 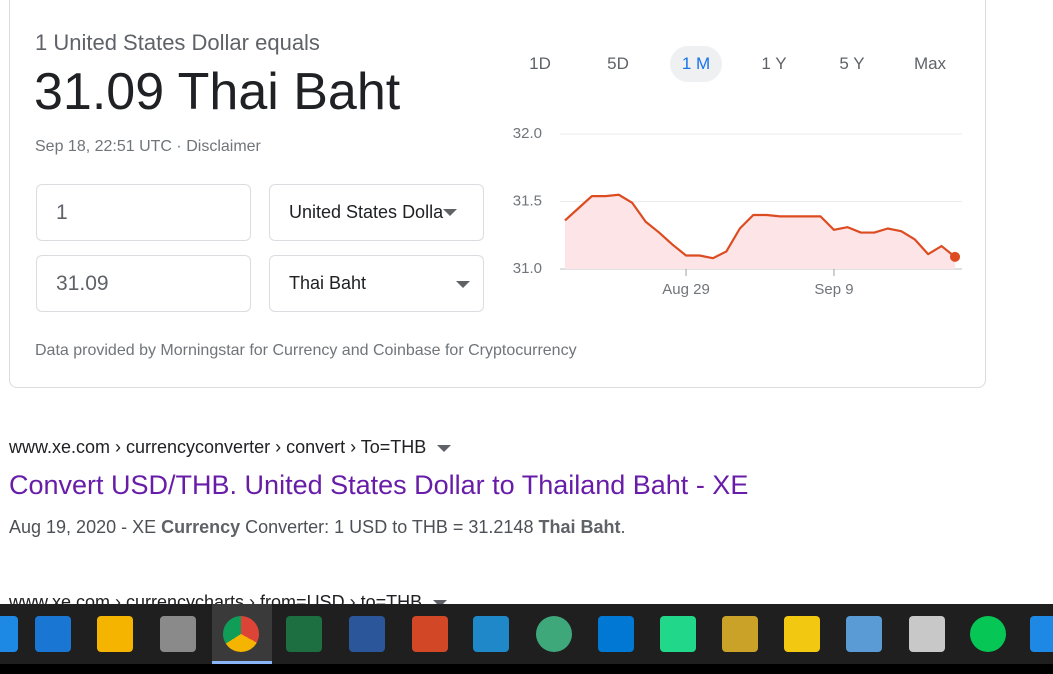 I want to click on word-icon, so click(x=367, y=634).